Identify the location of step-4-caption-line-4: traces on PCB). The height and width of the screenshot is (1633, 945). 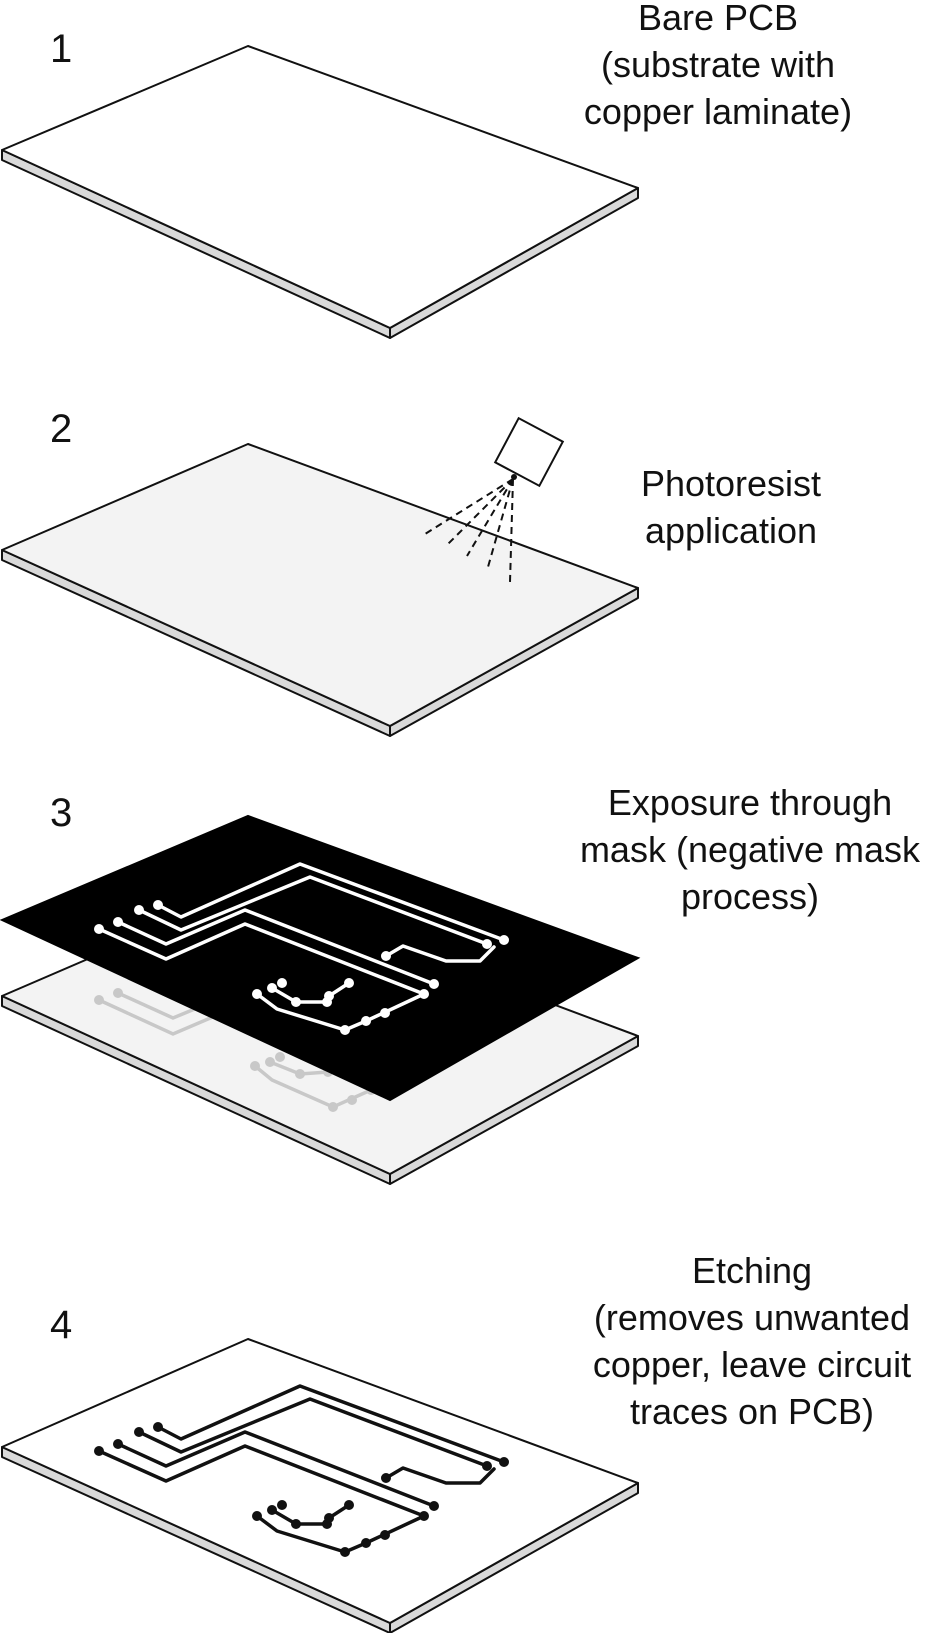
(752, 1411).